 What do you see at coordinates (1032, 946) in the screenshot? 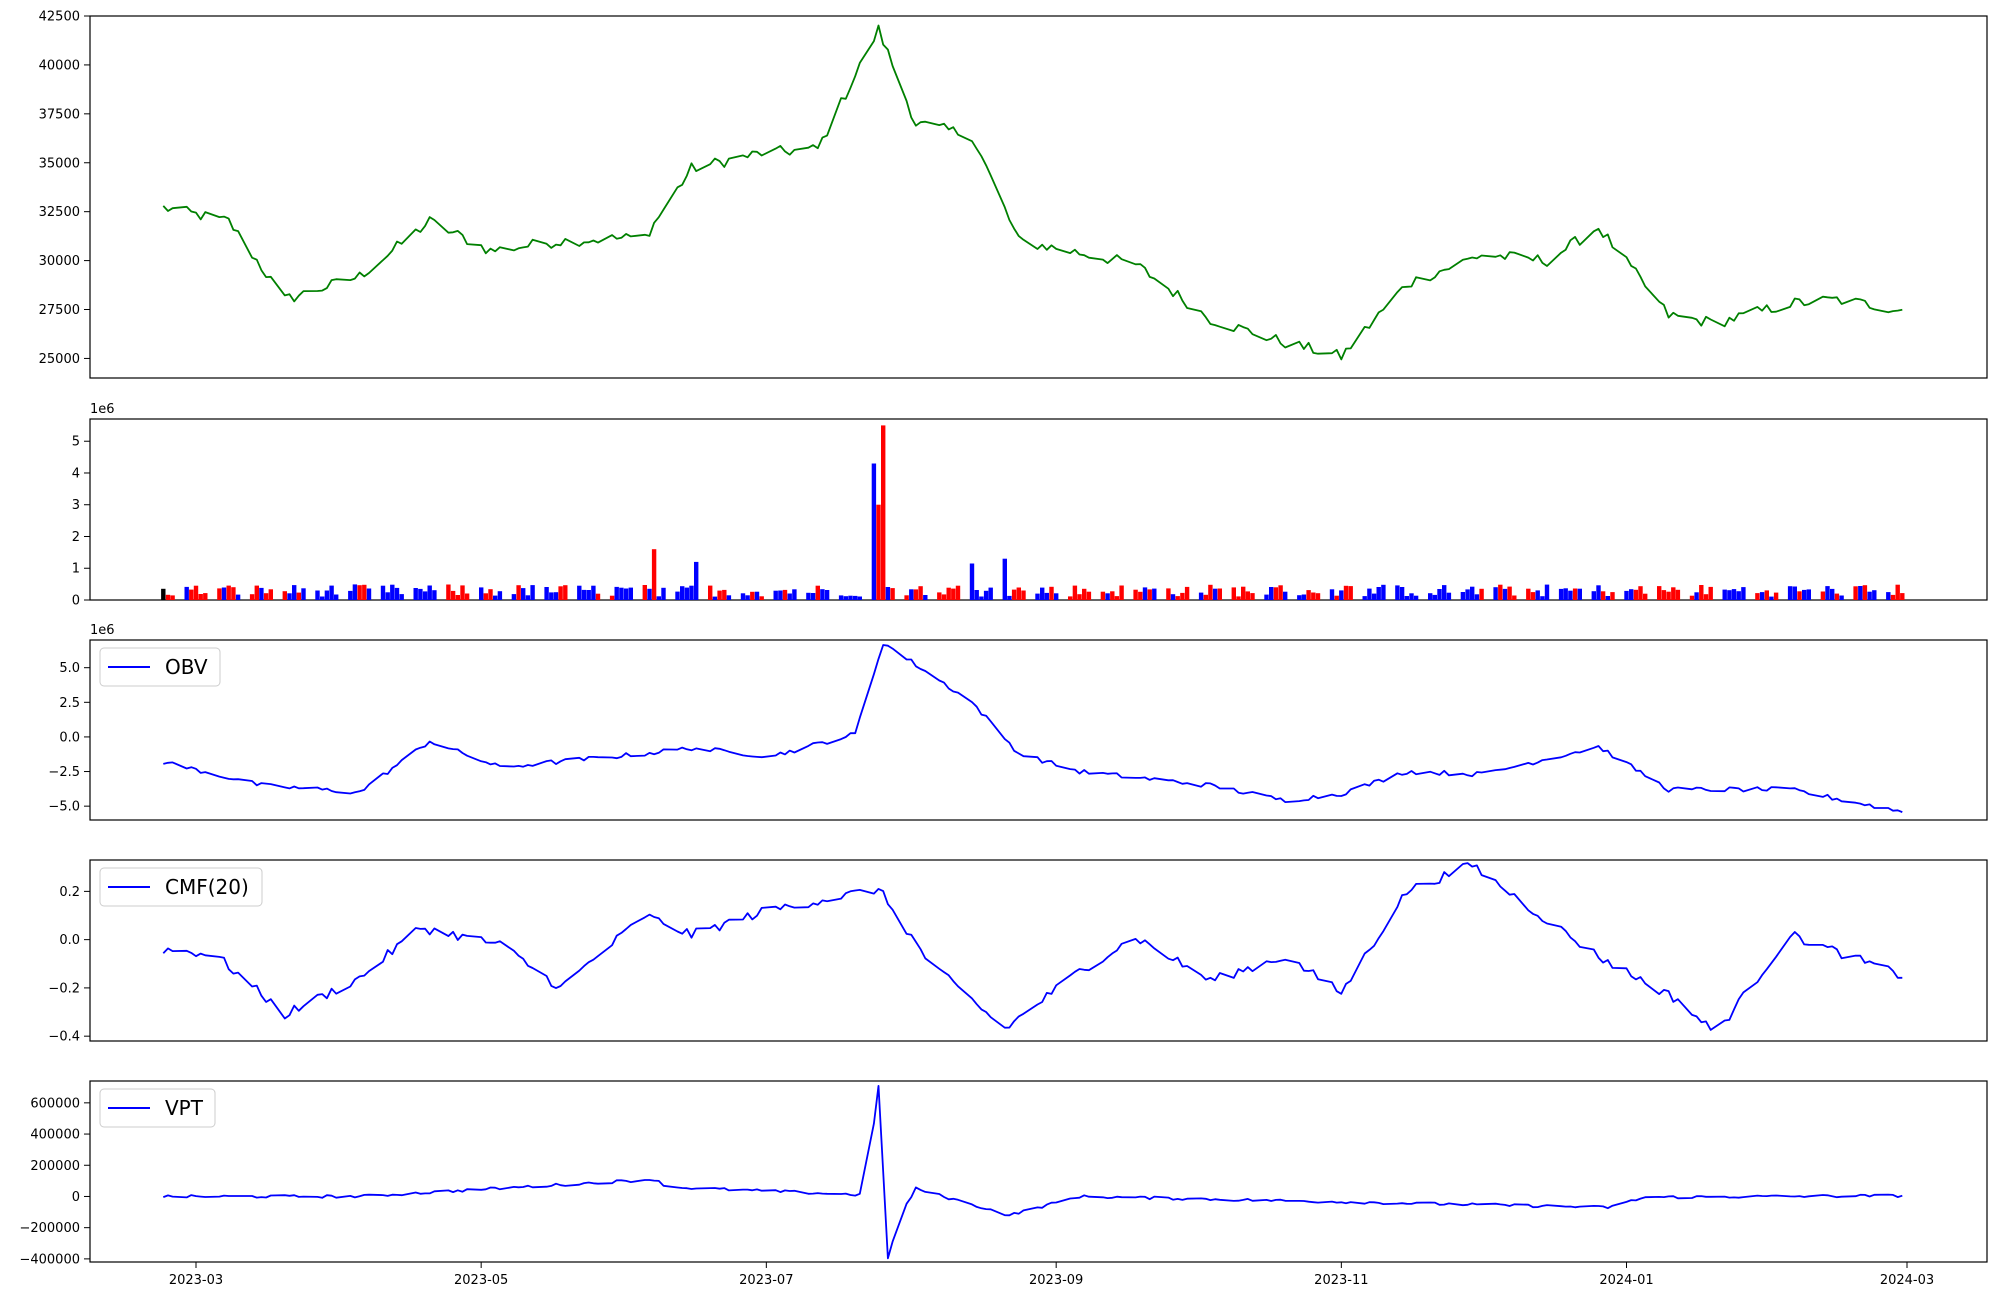
I see `cmf-series-line` at bounding box center [1032, 946].